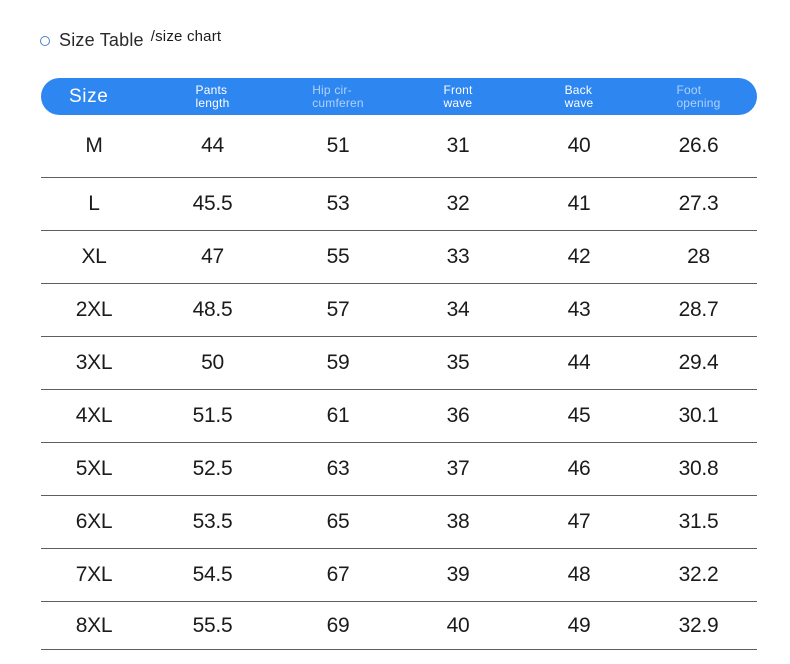  What do you see at coordinates (94, 309) in the screenshot?
I see `size-cell: 2XL` at bounding box center [94, 309].